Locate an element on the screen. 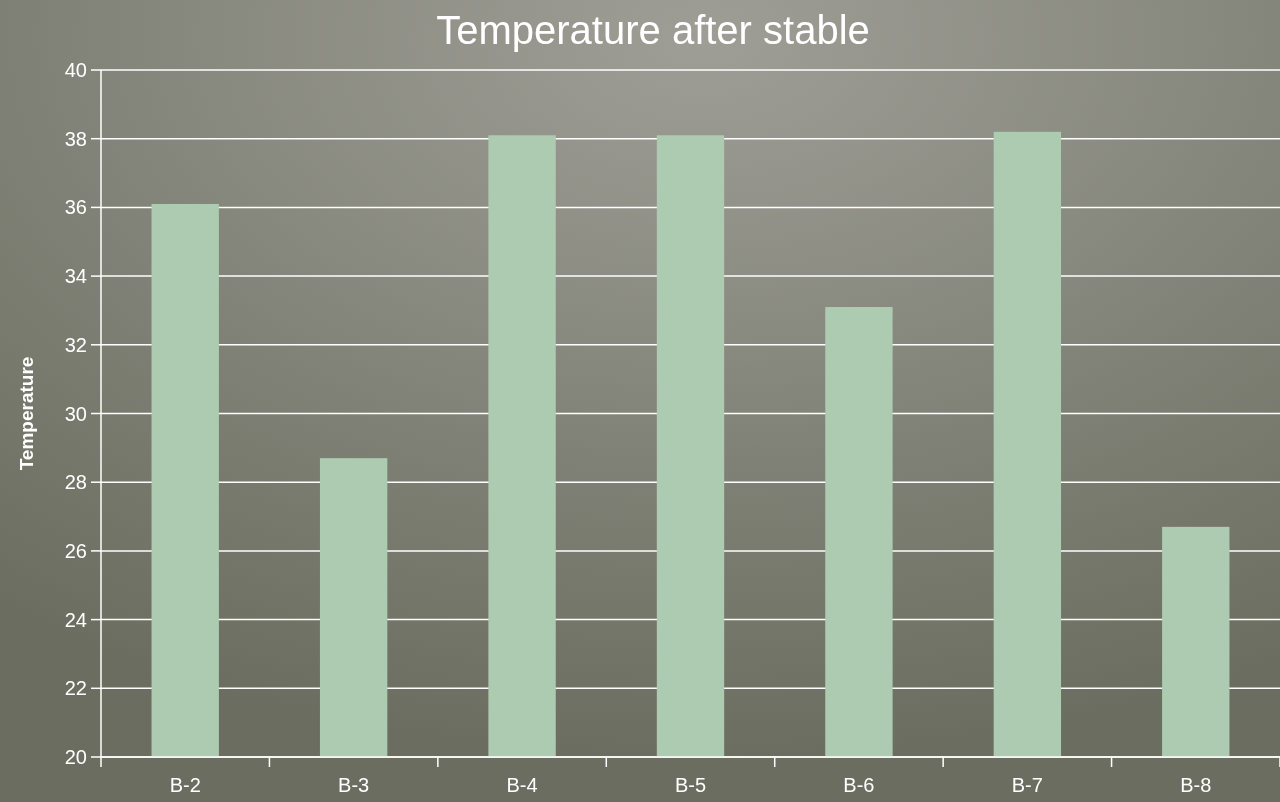  y-tick-label: 26 is located at coordinates (75, 550).